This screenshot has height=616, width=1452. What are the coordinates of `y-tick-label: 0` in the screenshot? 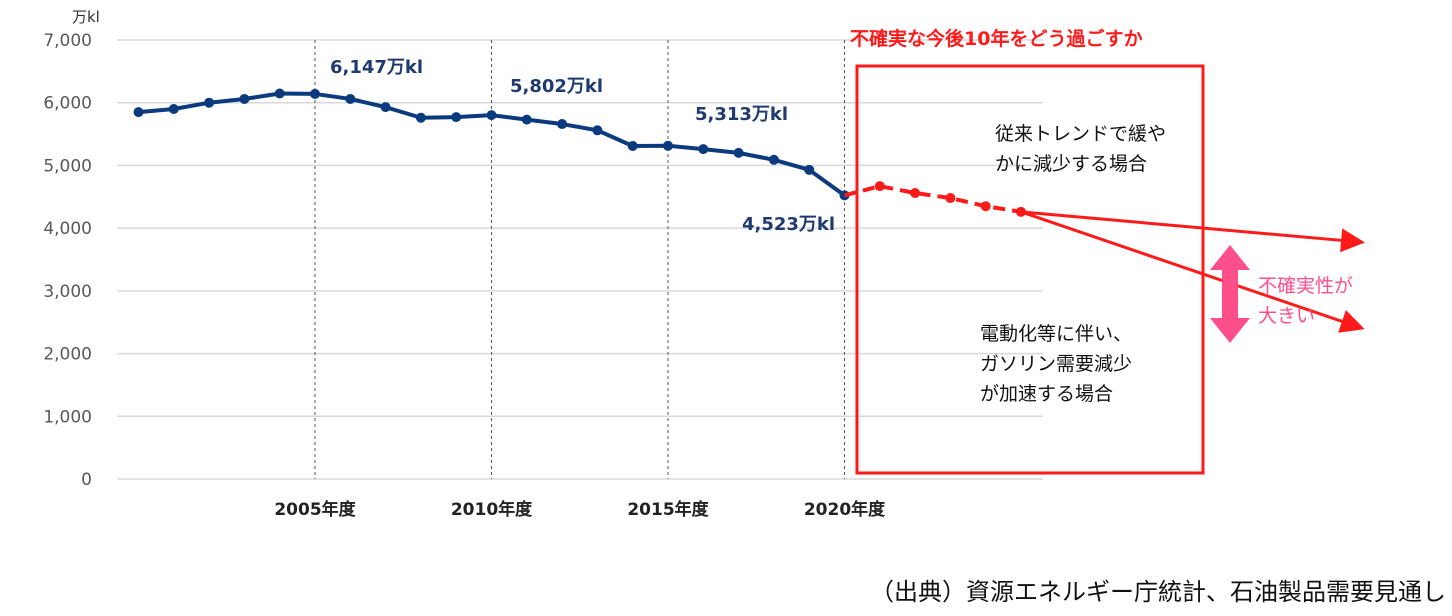 It's located at (86, 480).